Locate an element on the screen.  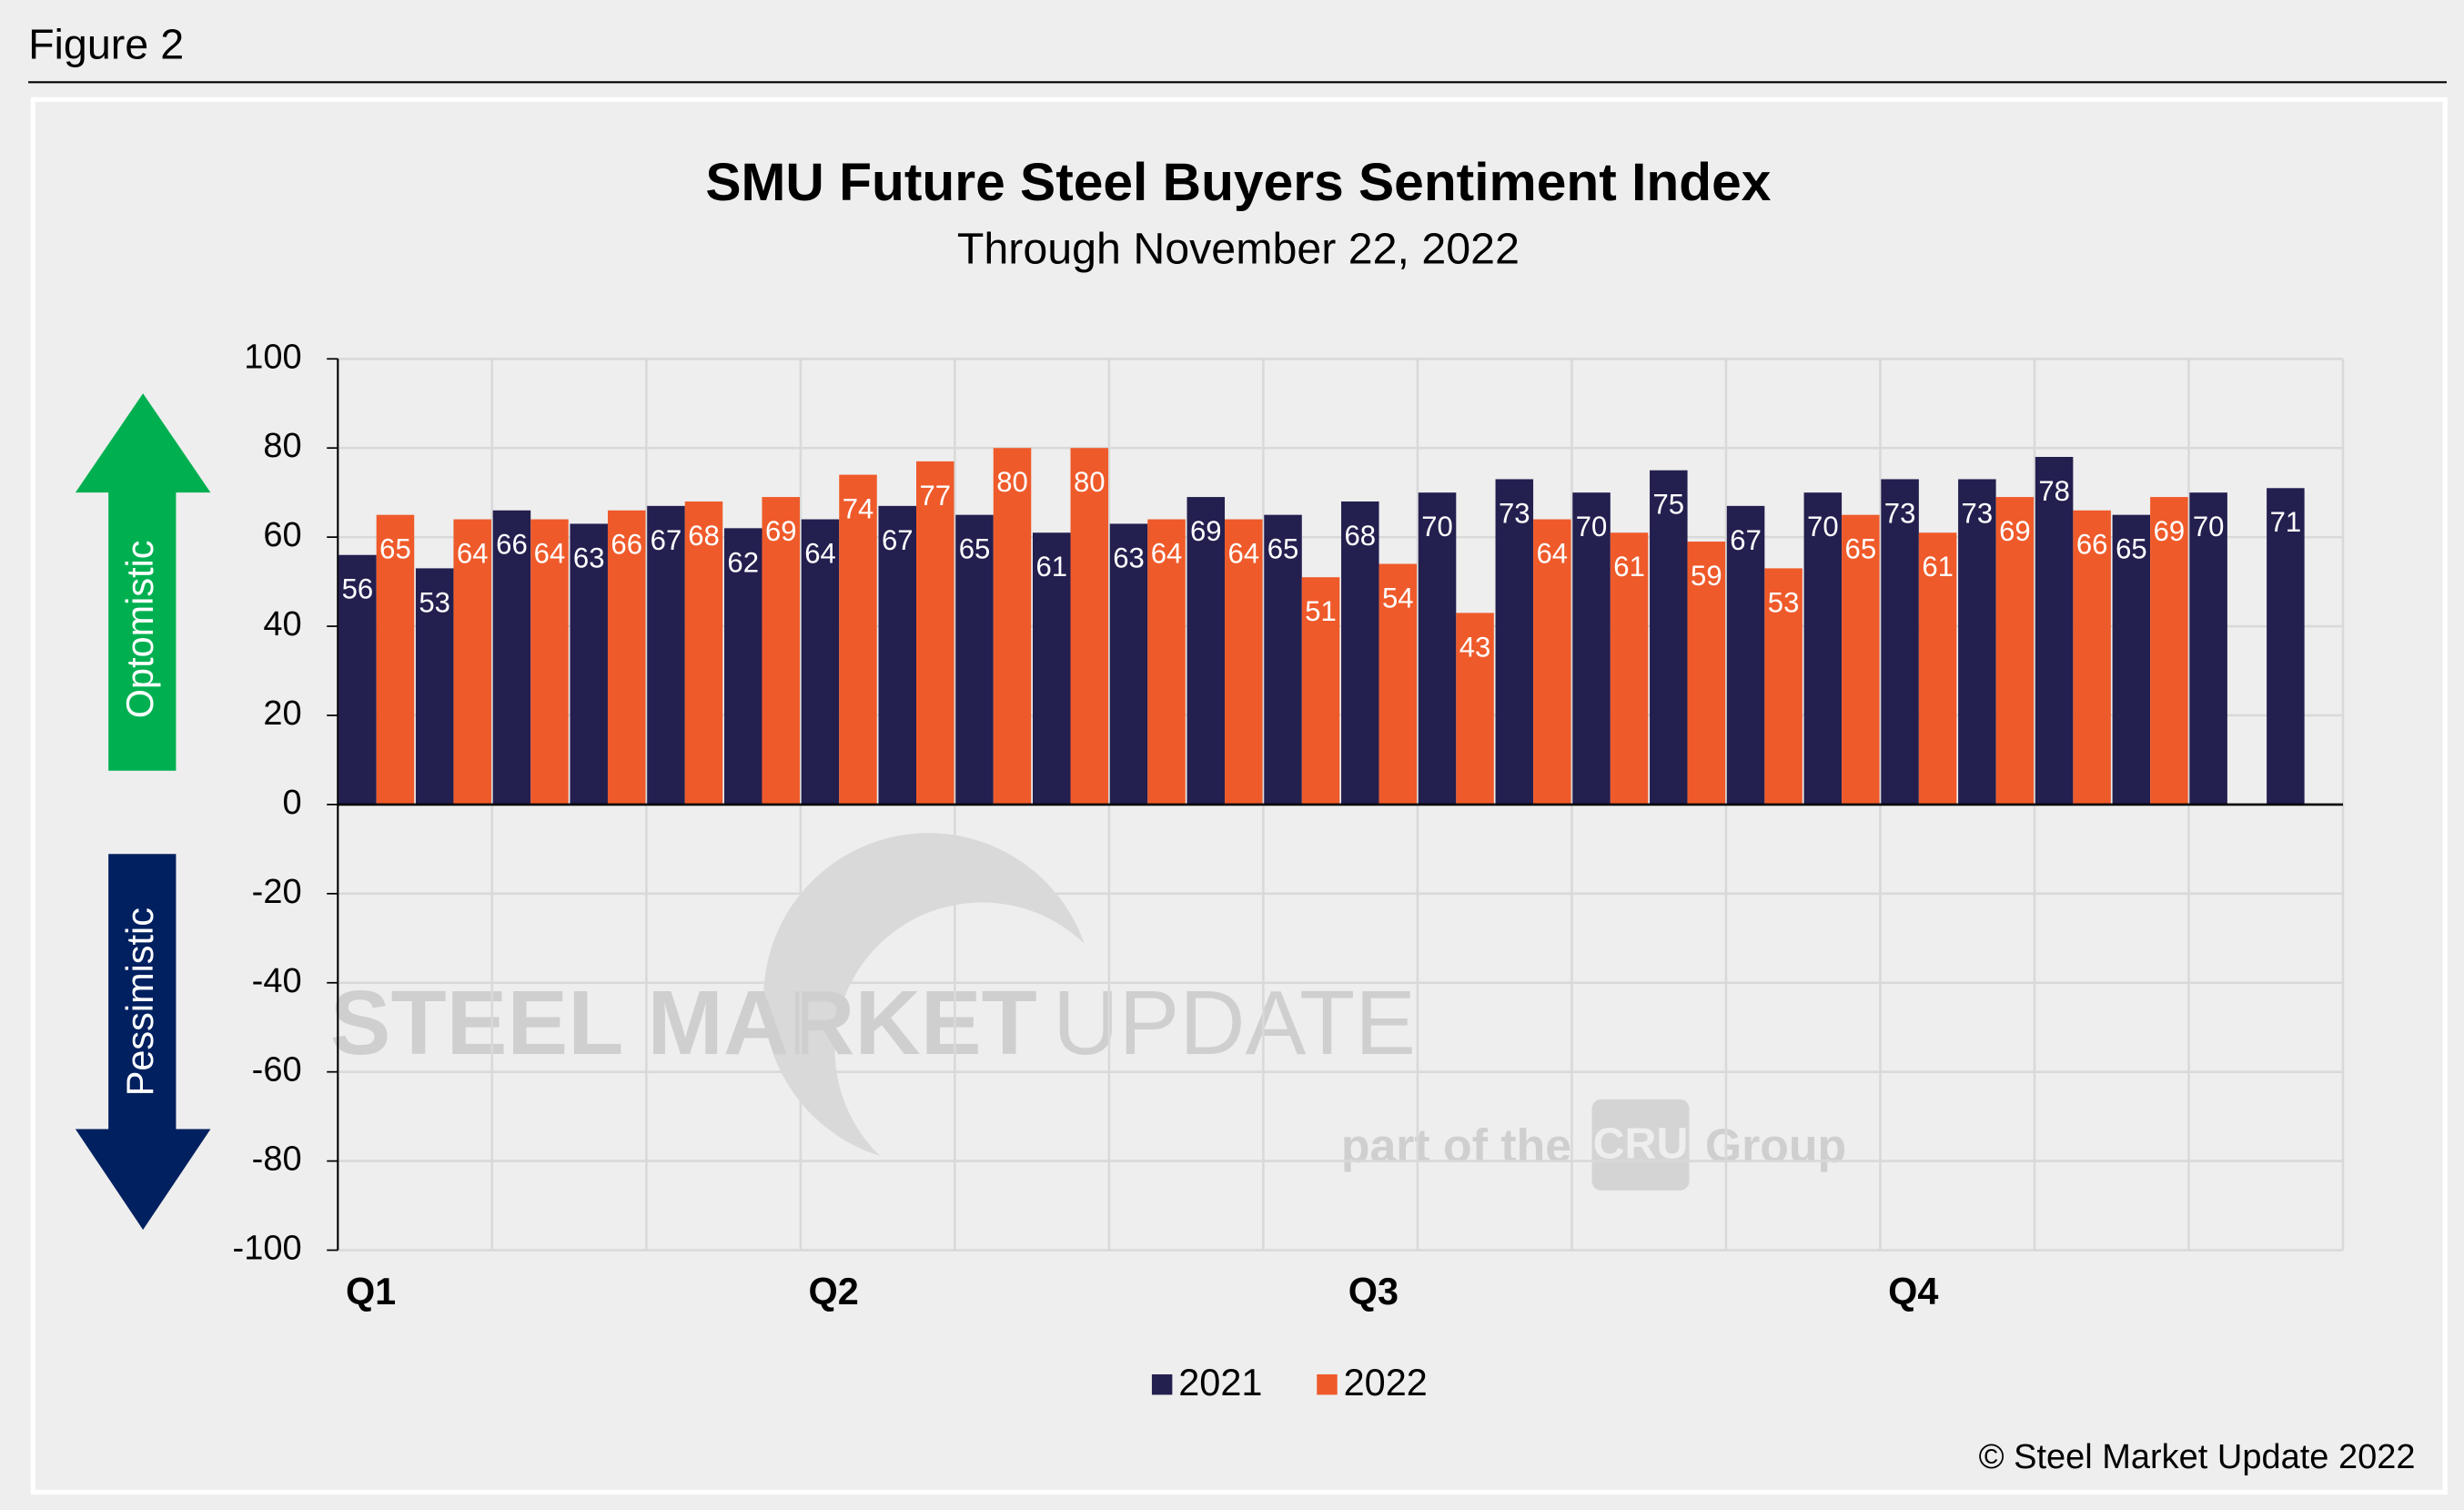
watermark-logo-text: CRU is located at coordinates (1641, 1143).